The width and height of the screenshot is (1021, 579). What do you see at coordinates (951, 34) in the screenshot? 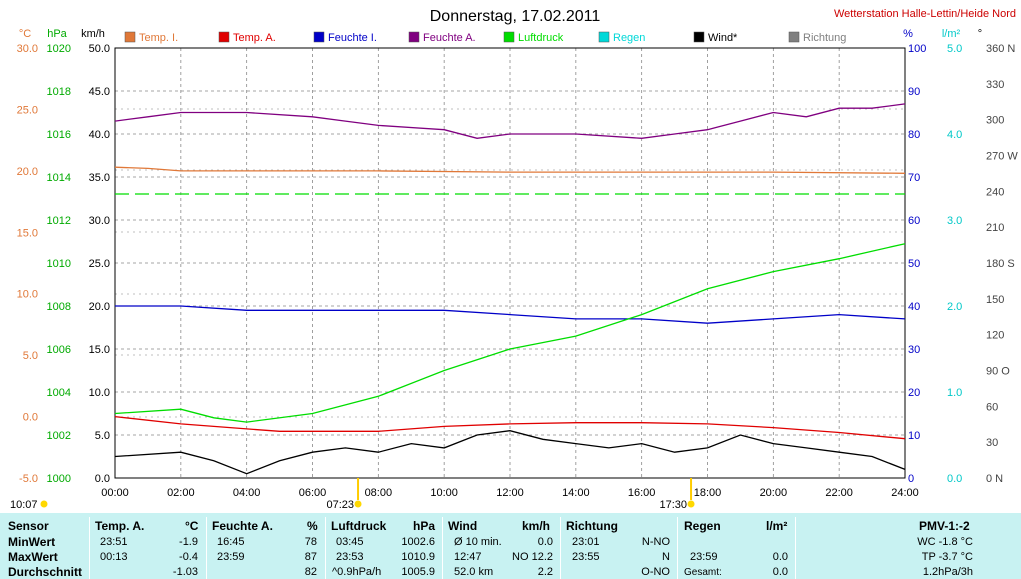
I see `rain-unit: l/m²` at bounding box center [951, 34].